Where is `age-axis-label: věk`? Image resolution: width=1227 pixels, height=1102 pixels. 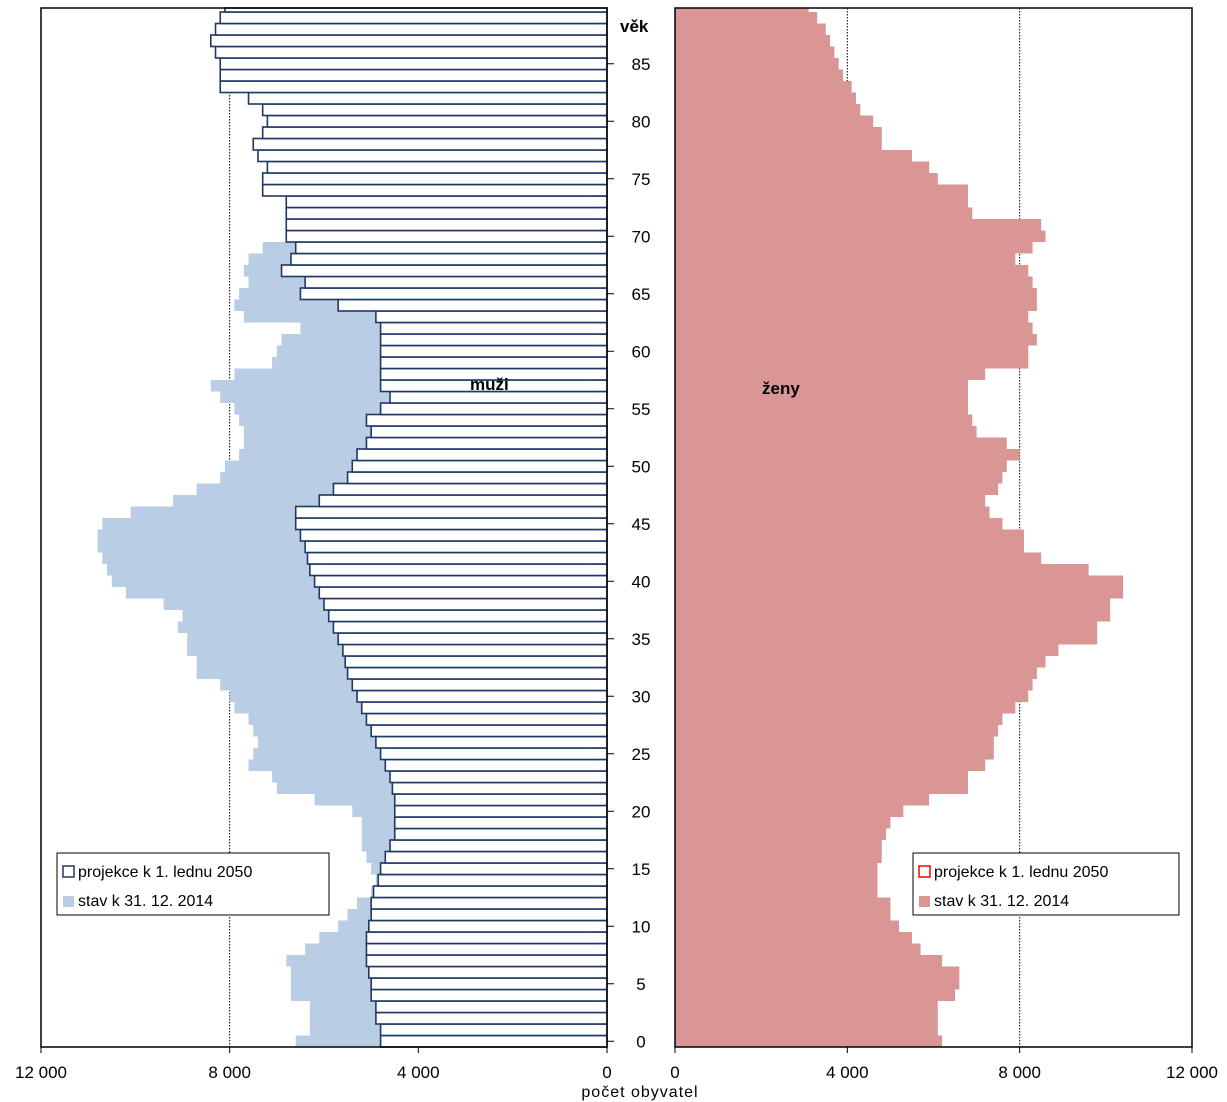 age-axis-label: věk is located at coordinates (634, 26).